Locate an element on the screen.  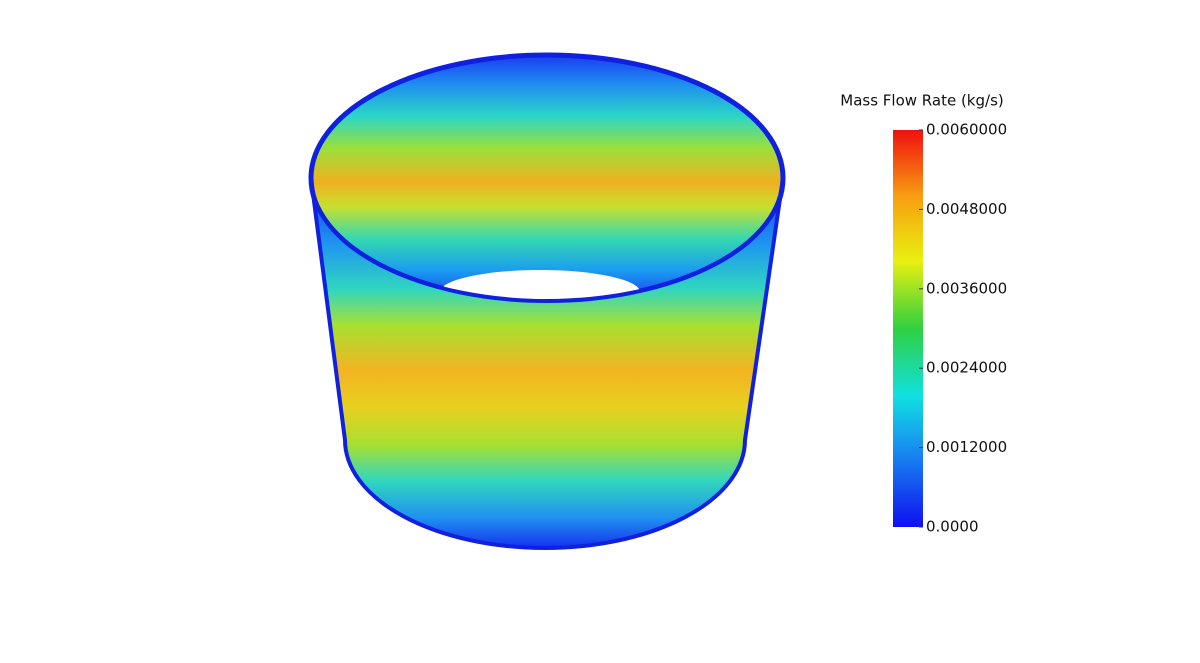
tick-label: 0.0048000 is located at coordinates (966, 209).